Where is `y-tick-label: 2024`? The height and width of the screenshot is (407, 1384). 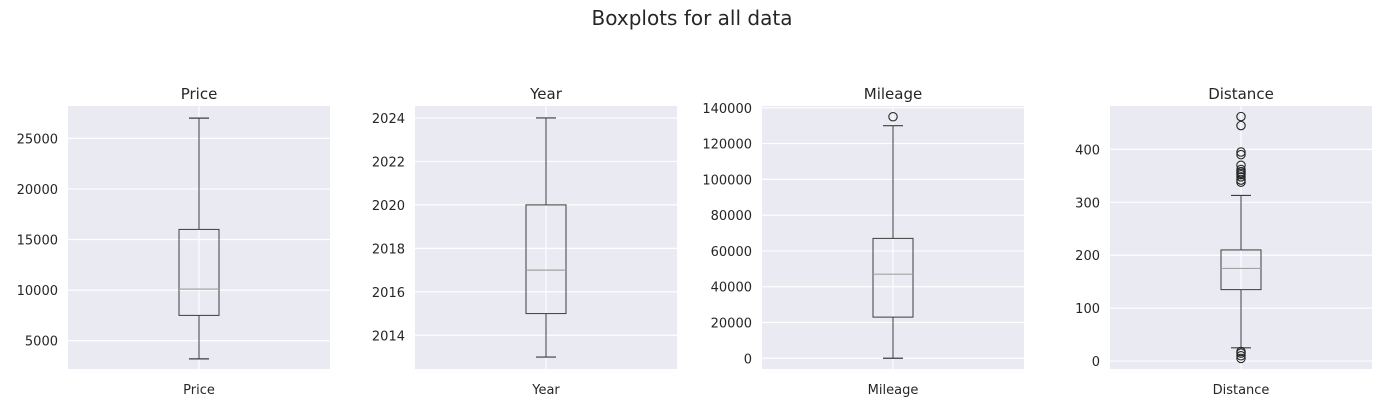 y-tick-label: 2024 is located at coordinates (388, 119).